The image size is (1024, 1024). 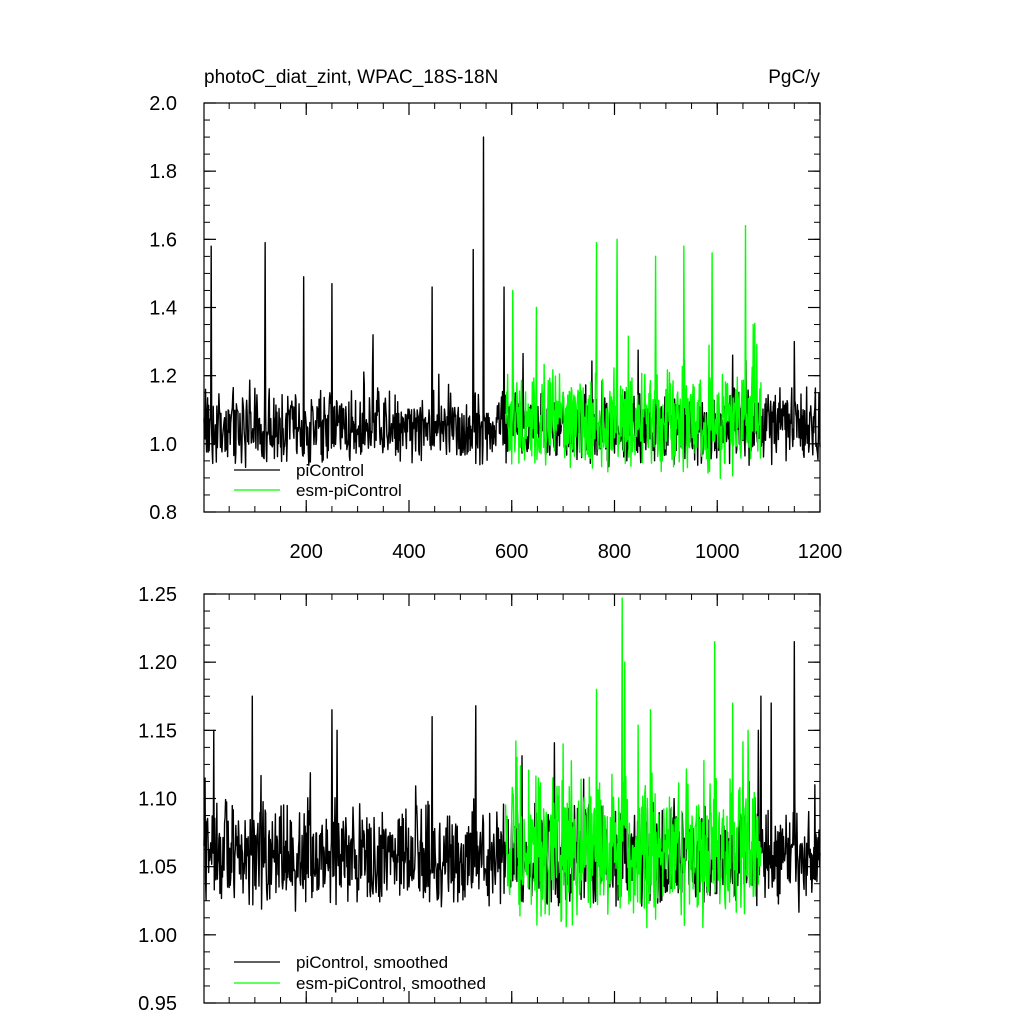 What do you see at coordinates (157, 731) in the screenshot?
I see `y-tick-label: 1.15` at bounding box center [157, 731].